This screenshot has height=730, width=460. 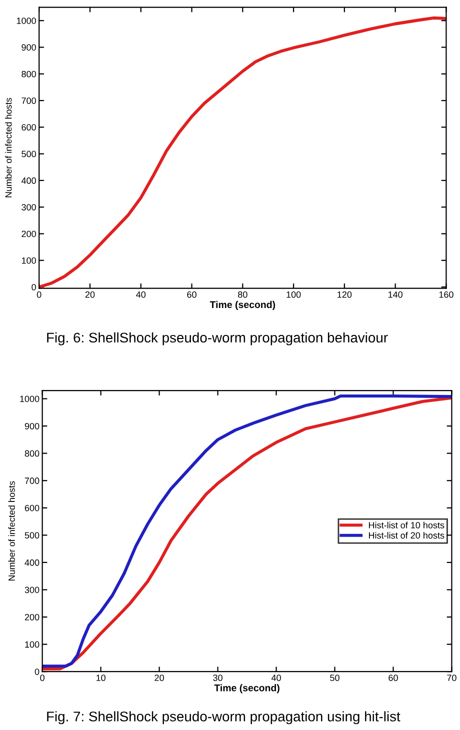 What do you see at coordinates (101, 678) in the screenshot?
I see `x-tick-label: 10` at bounding box center [101, 678].